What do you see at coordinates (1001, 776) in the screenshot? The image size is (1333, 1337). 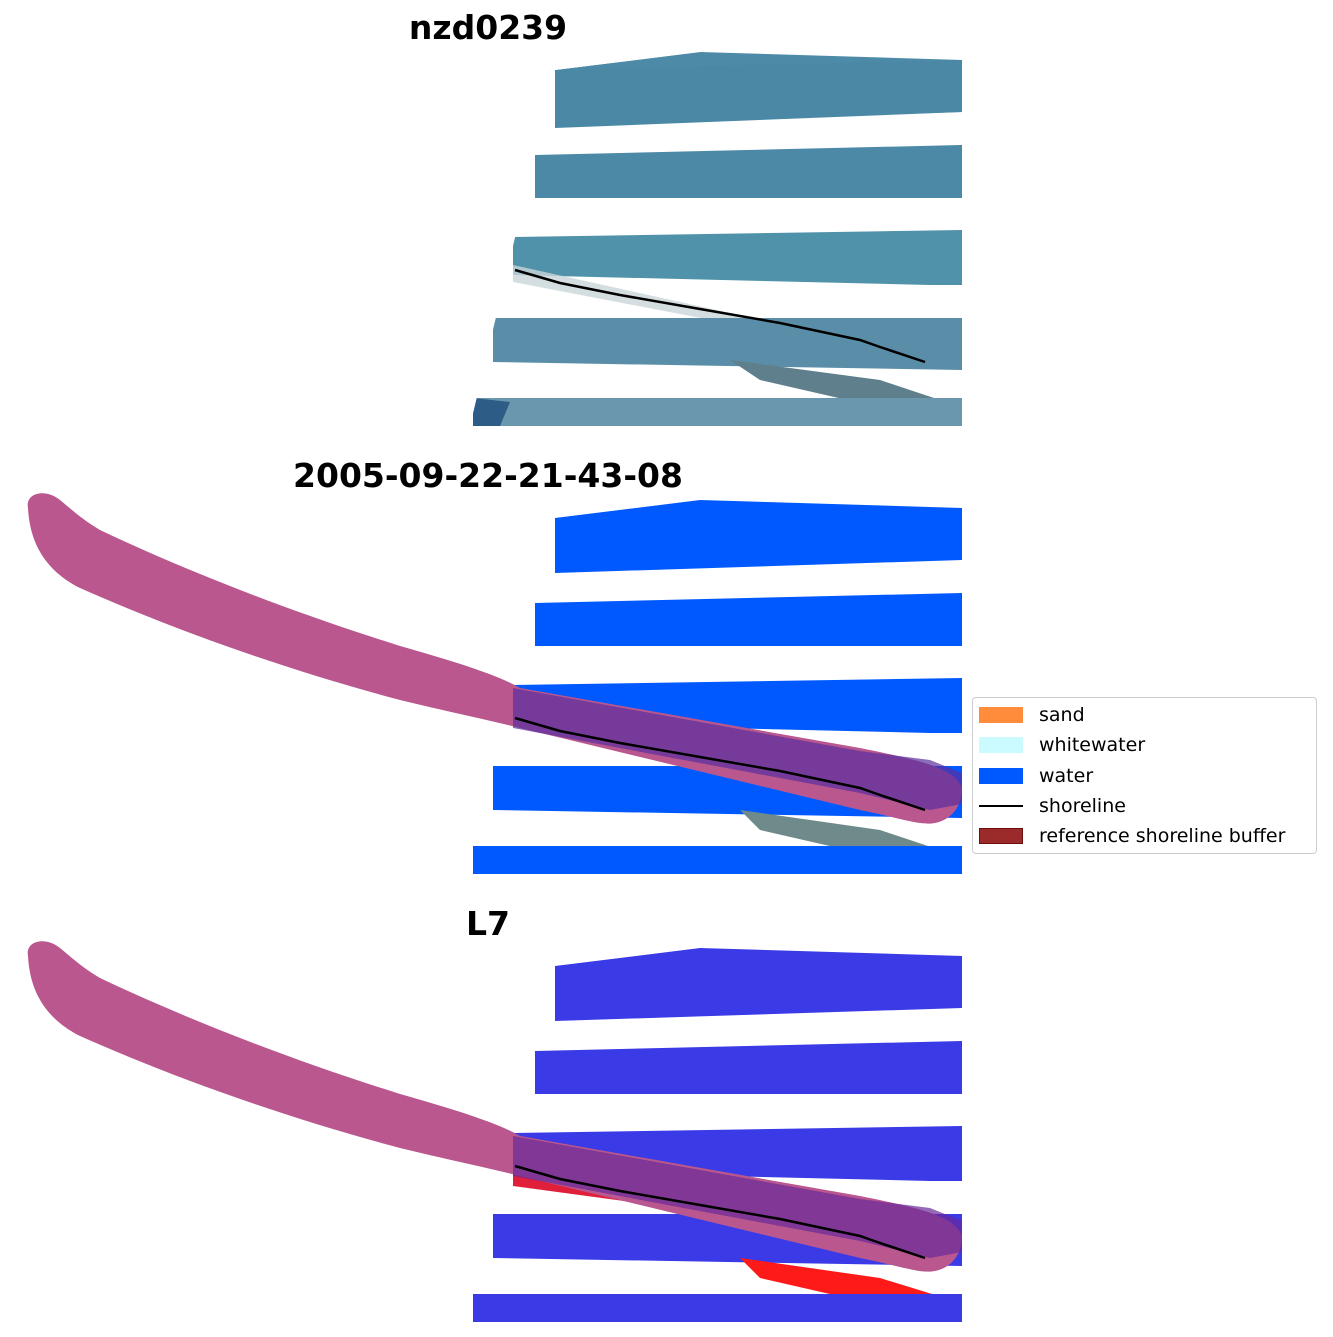 I see `water-swatch` at bounding box center [1001, 776].